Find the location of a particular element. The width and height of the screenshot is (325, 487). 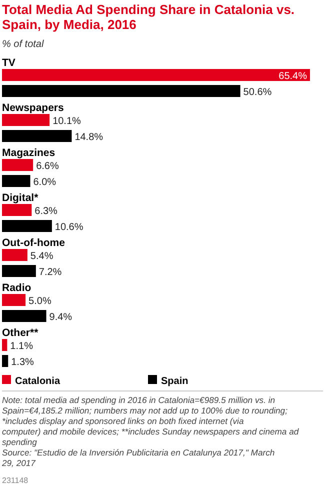

data-label: 14.8% is located at coordinates (89, 137).